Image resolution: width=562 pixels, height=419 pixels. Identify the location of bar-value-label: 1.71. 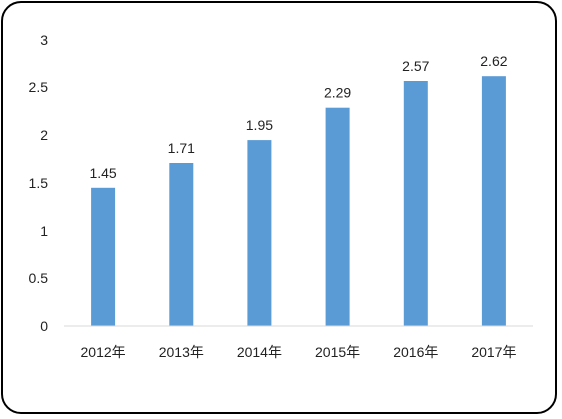
(181, 148).